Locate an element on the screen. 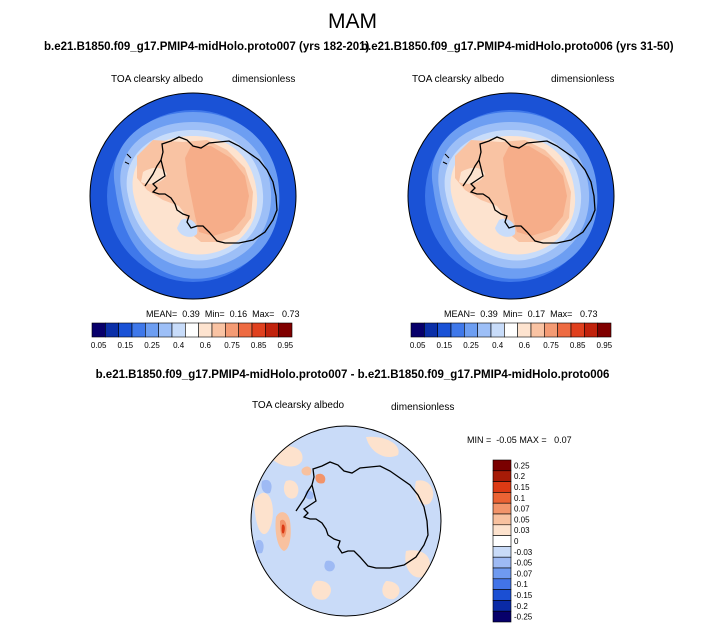 The image size is (705, 631). diff-colorbar-tick-label: 0.15 is located at coordinates (522, 487).